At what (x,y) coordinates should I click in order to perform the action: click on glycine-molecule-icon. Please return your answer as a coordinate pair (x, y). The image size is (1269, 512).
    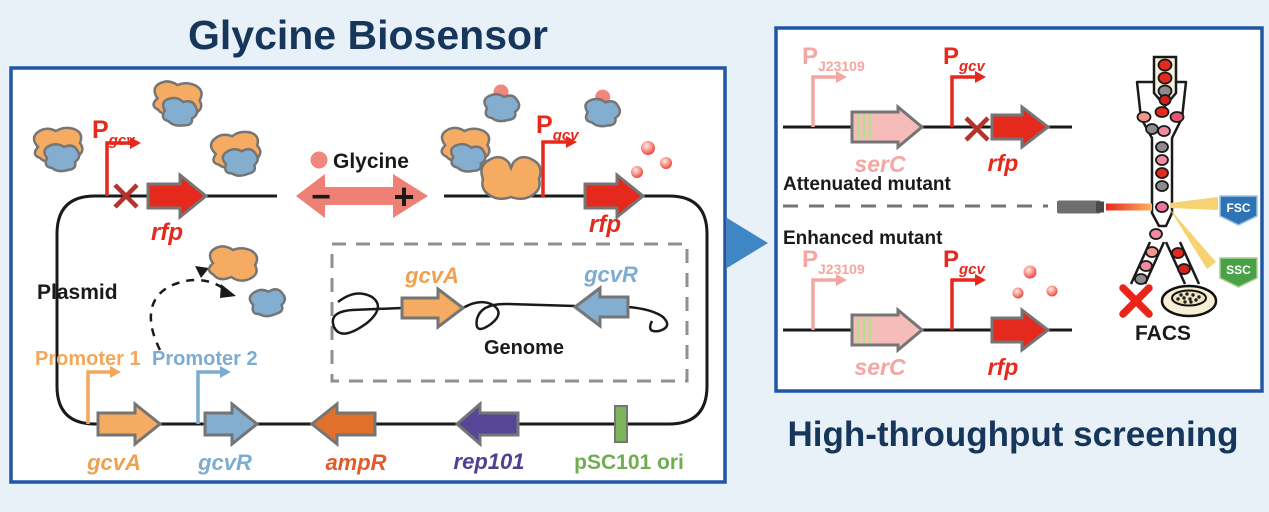
    Looking at the image, I should click on (319, 160).